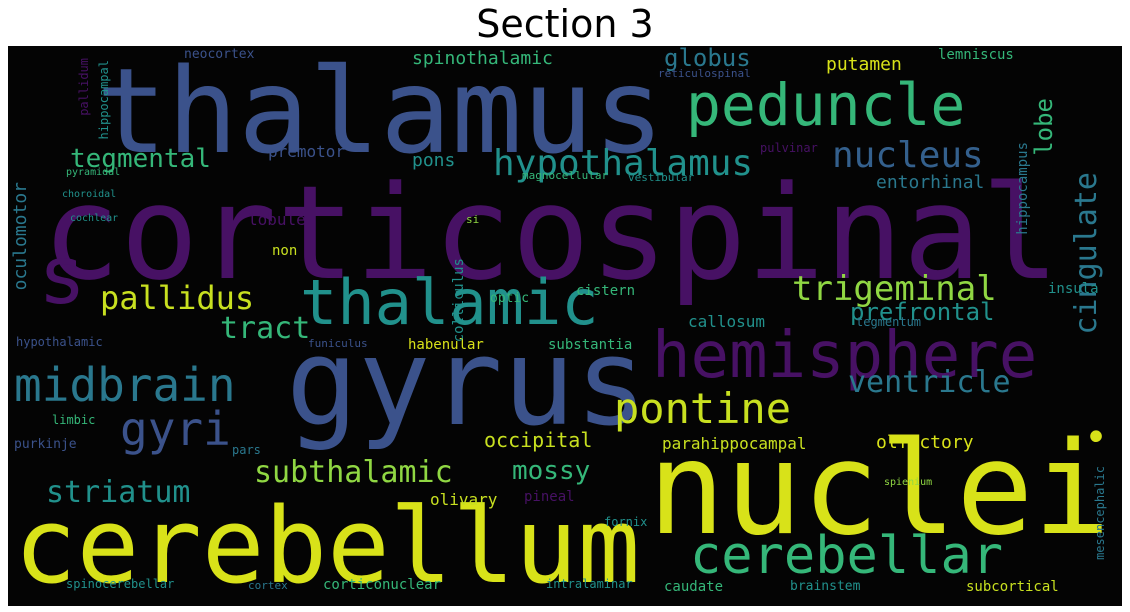 The height and width of the screenshot is (612, 1130). What do you see at coordinates (277, 219) in the screenshot?
I see `word-lobule: lobule` at bounding box center [277, 219].